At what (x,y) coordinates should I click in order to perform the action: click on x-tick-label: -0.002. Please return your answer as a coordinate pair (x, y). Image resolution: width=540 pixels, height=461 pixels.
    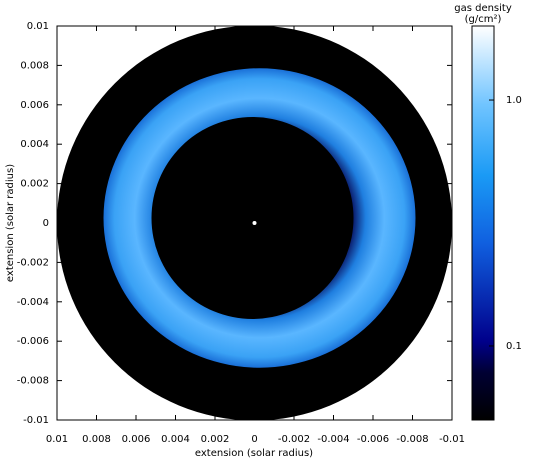
    Looking at the image, I should click on (294, 439).